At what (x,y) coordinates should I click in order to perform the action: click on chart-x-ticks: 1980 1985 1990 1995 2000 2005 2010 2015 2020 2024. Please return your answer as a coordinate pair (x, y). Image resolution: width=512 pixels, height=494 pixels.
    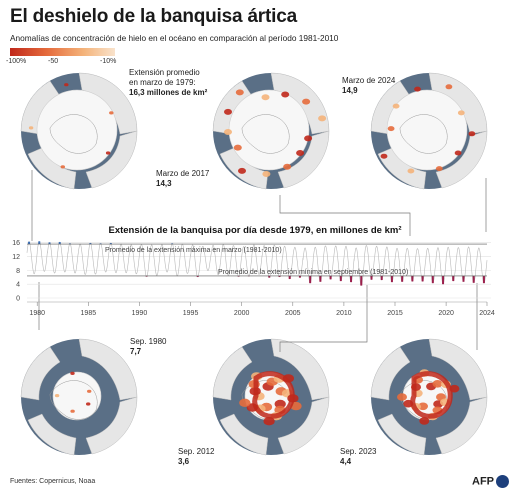
    Looking at the image, I should click on (262, 309).